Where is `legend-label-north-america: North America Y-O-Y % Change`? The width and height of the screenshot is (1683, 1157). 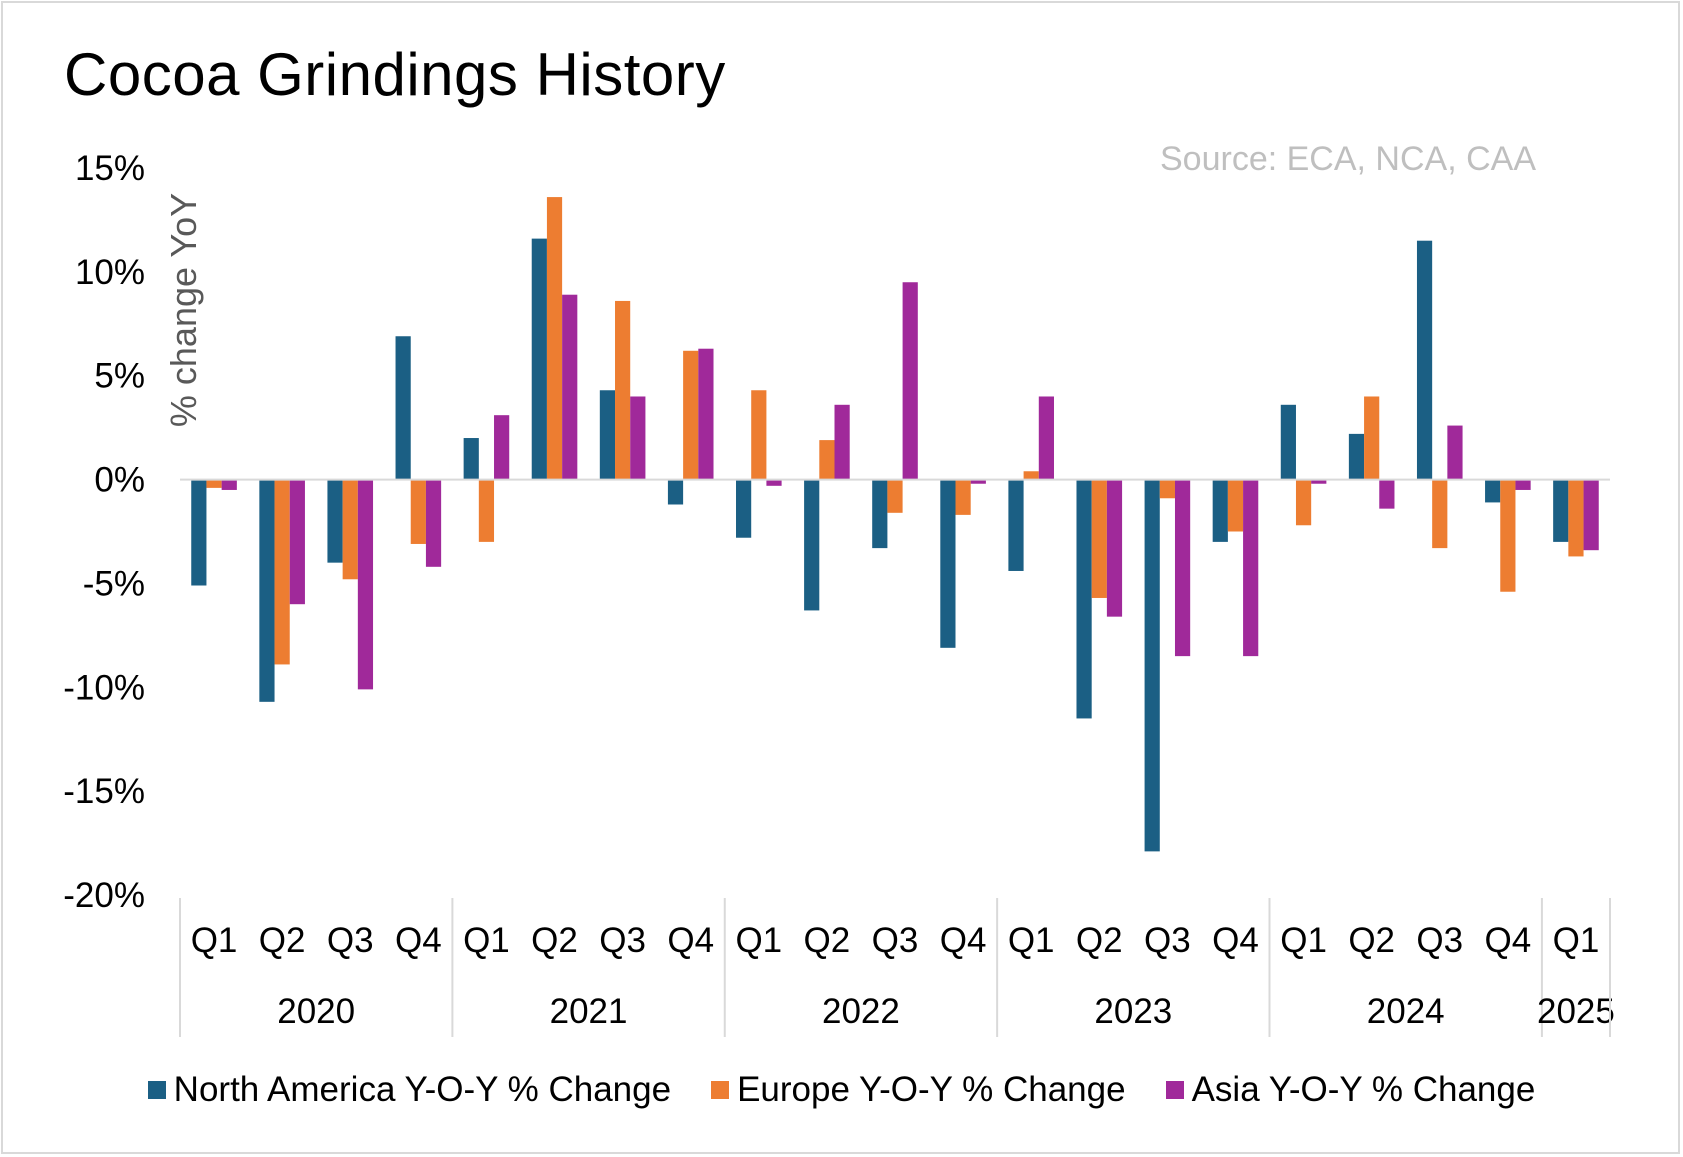
legend-label-north-america: North America Y-O-Y % Change is located at coordinates (422, 1089).